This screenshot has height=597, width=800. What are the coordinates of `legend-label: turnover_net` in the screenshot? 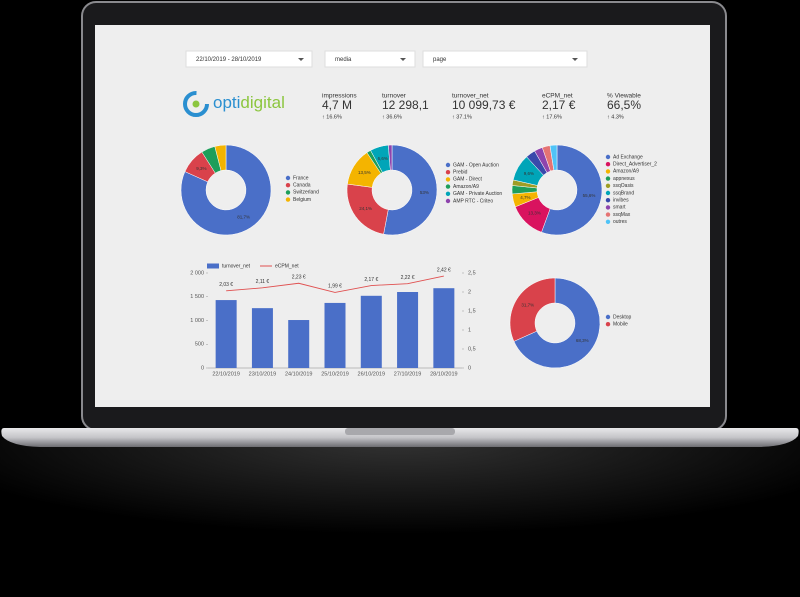 It's located at (236, 266).